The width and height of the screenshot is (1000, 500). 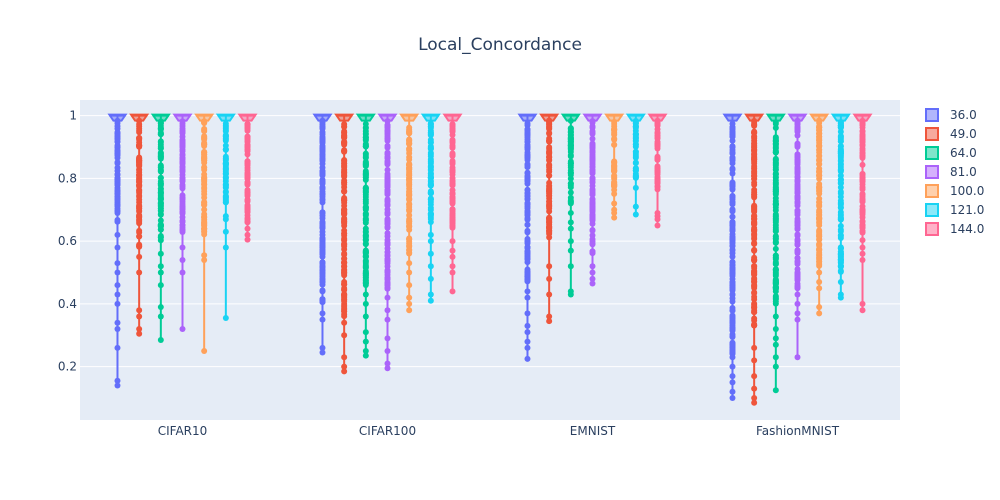 What do you see at coordinates (67, 304) in the screenshot?
I see `y-tick-label: 0.4` at bounding box center [67, 304].